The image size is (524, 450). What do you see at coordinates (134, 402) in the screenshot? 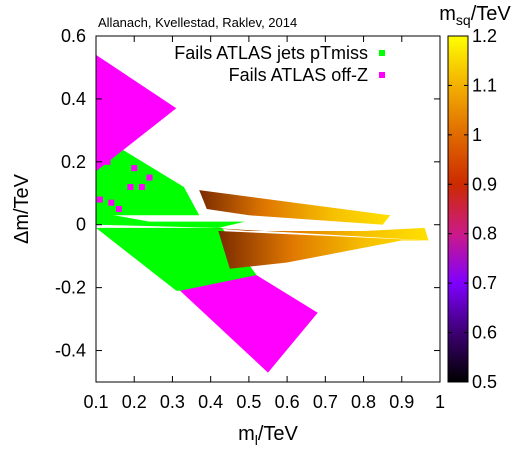
I see `x-tick-label: 0.2` at bounding box center [134, 402].